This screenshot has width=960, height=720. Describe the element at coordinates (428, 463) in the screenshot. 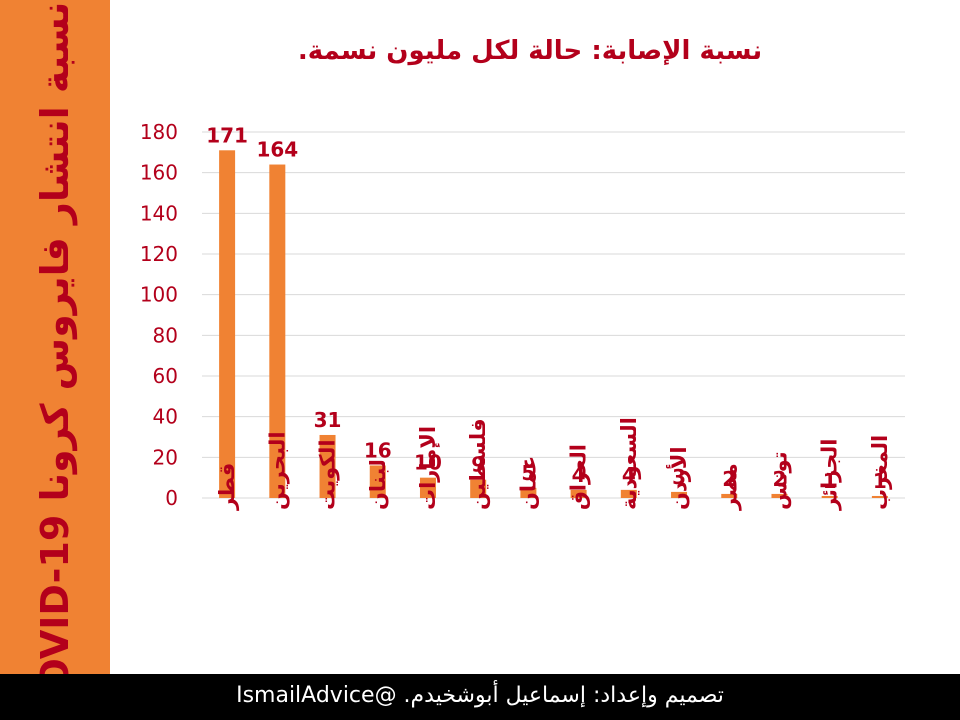

I see `data-label: 10` at that location.